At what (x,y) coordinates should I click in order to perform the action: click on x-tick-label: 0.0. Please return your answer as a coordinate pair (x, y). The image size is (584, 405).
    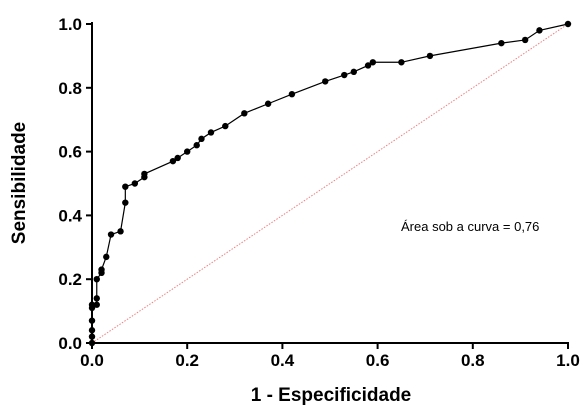
    Looking at the image, I should click on (92, 360).